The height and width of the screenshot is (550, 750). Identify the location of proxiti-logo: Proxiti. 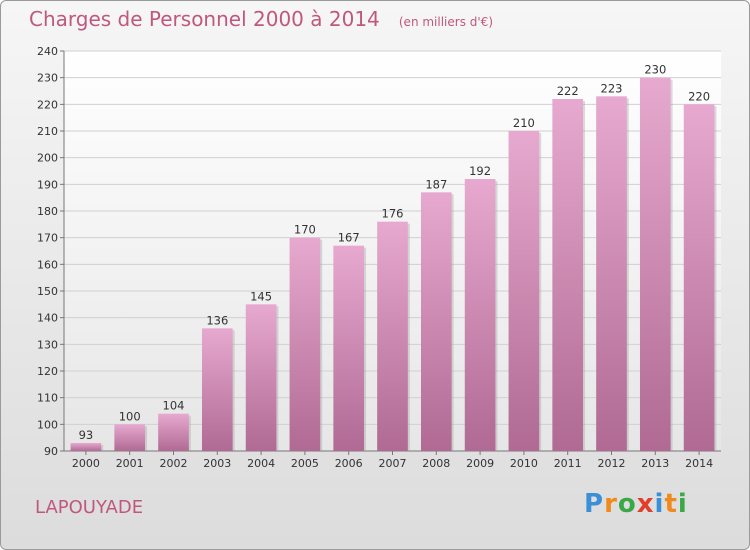
(636, 504).